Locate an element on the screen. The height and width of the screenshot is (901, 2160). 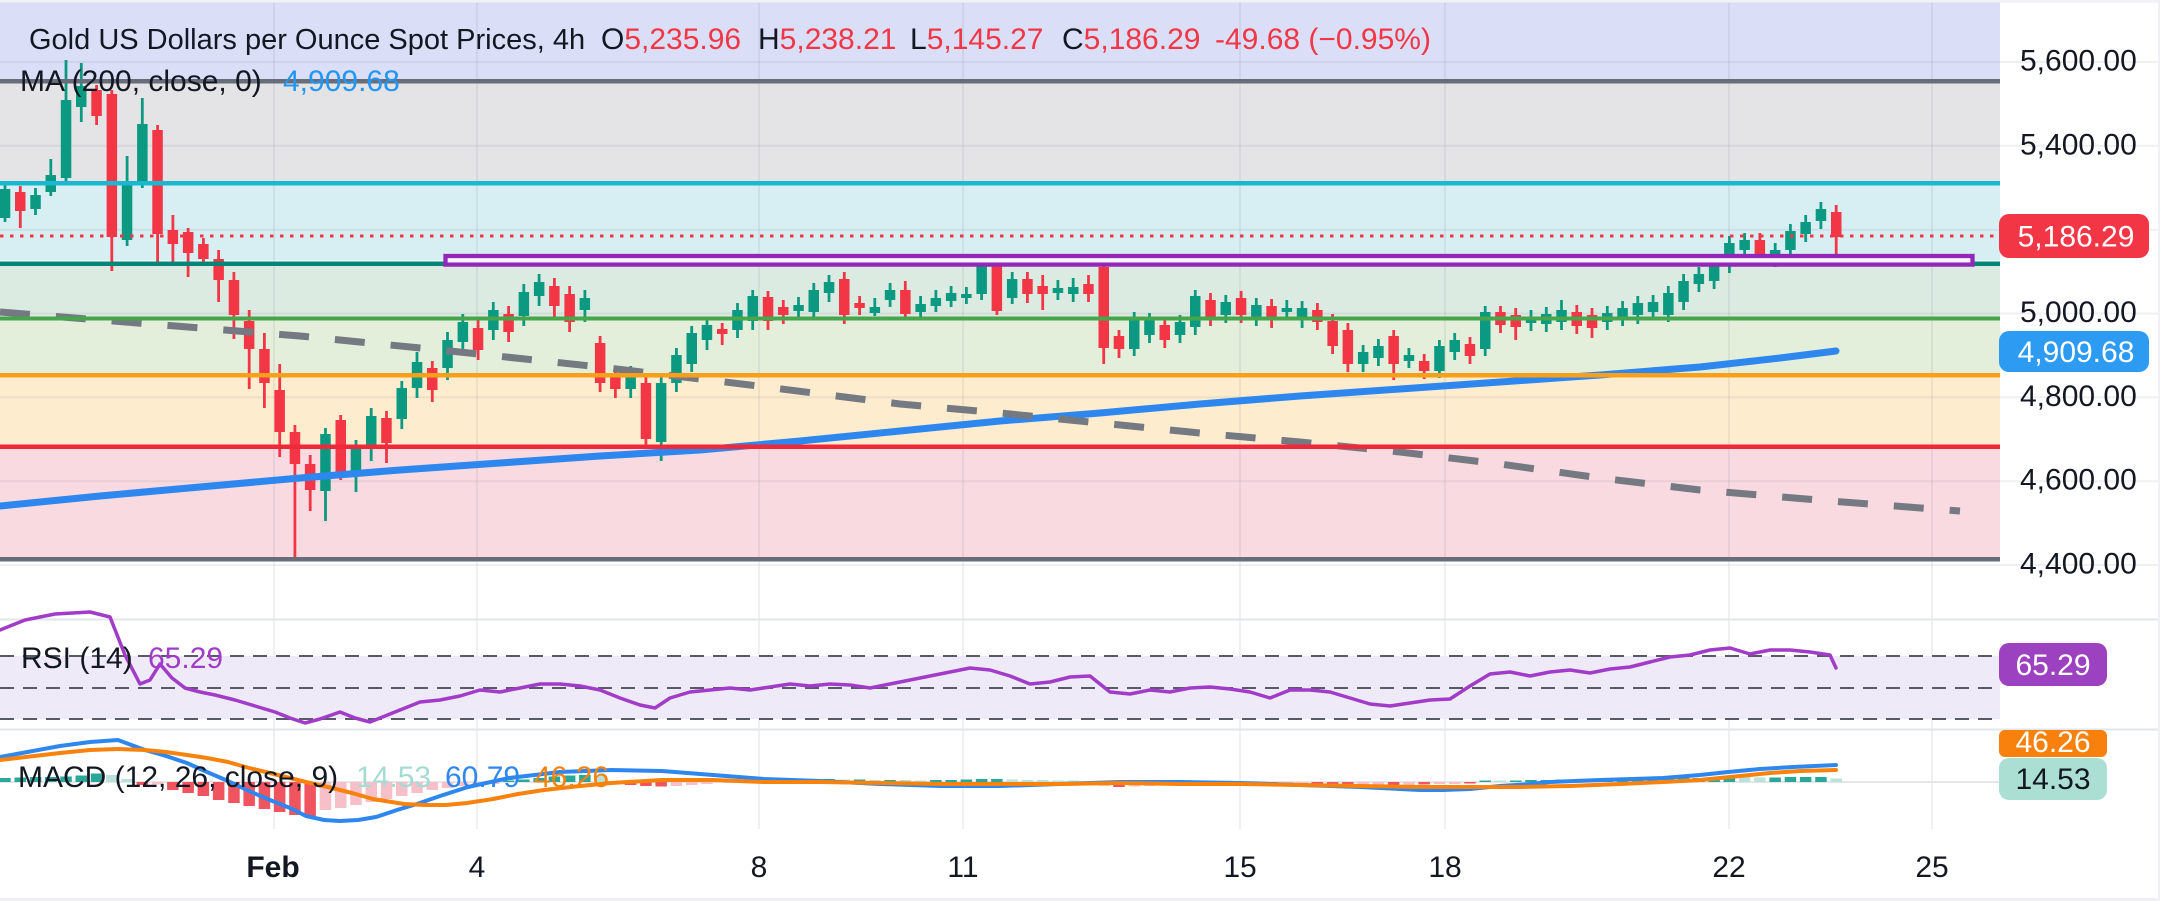
svg-text: H5,238.21 is located at coordinates (827, 39).